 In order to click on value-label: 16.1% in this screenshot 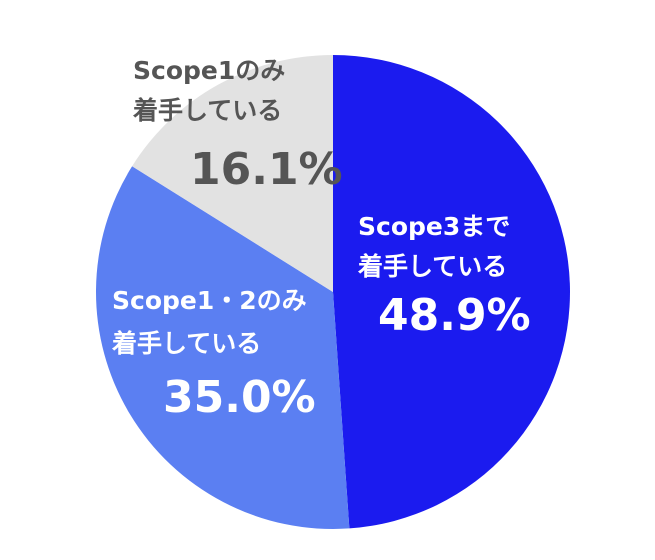, I will do `click(266, 169)`.